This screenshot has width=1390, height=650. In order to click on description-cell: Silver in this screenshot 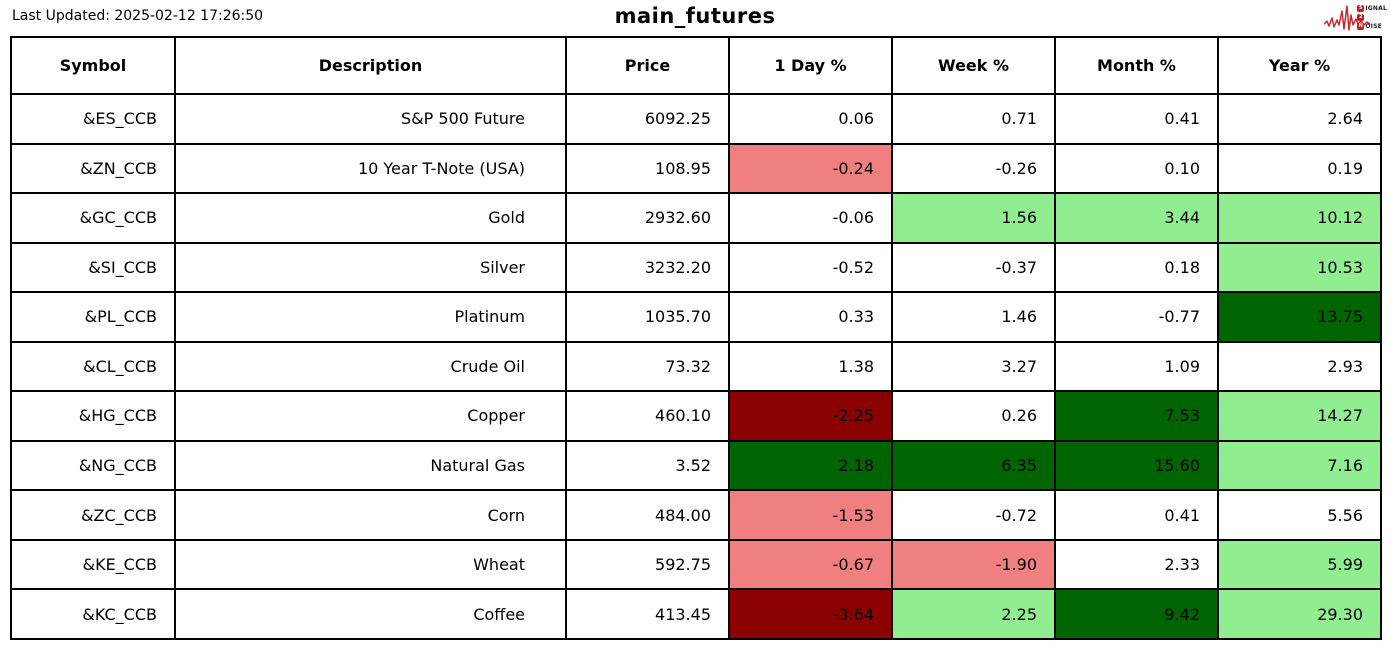, I will do `click(370, 267)`.